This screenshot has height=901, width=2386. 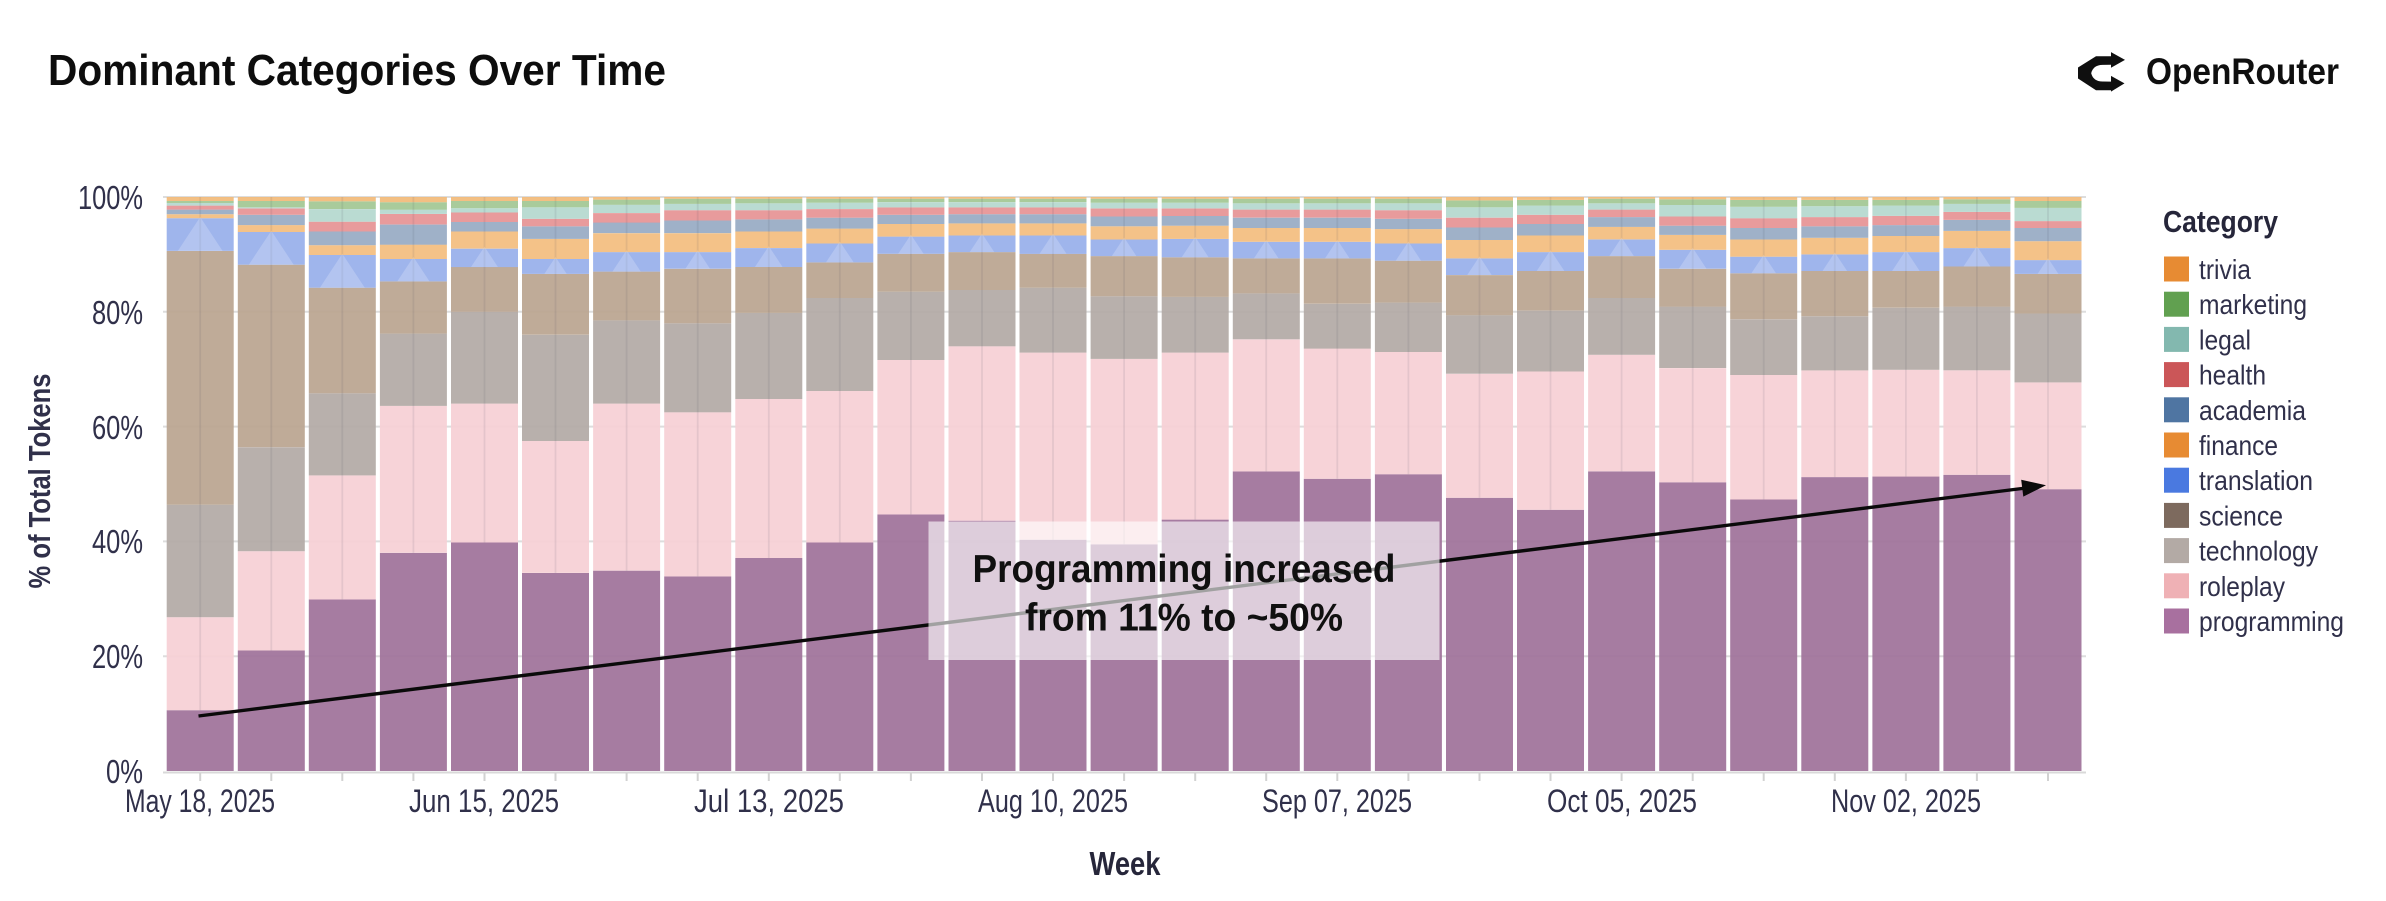 I want to click on svg-text: finance, so click(x=2238, y=445).